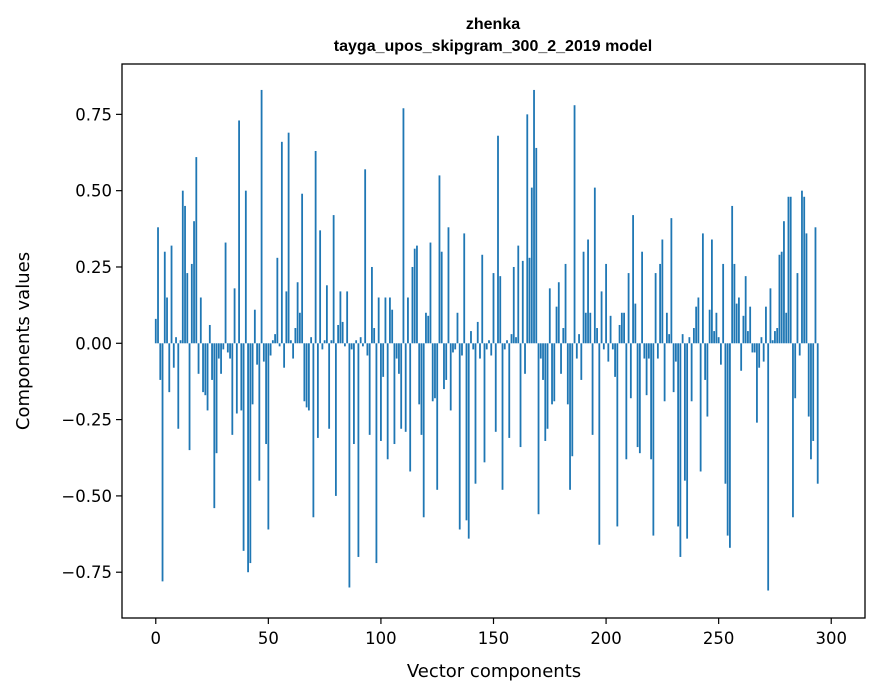 The image size is (880, 696). Describe the element at coordinates (493, 24) in the screenshot. I see `chart-title: zhenka` at that location.